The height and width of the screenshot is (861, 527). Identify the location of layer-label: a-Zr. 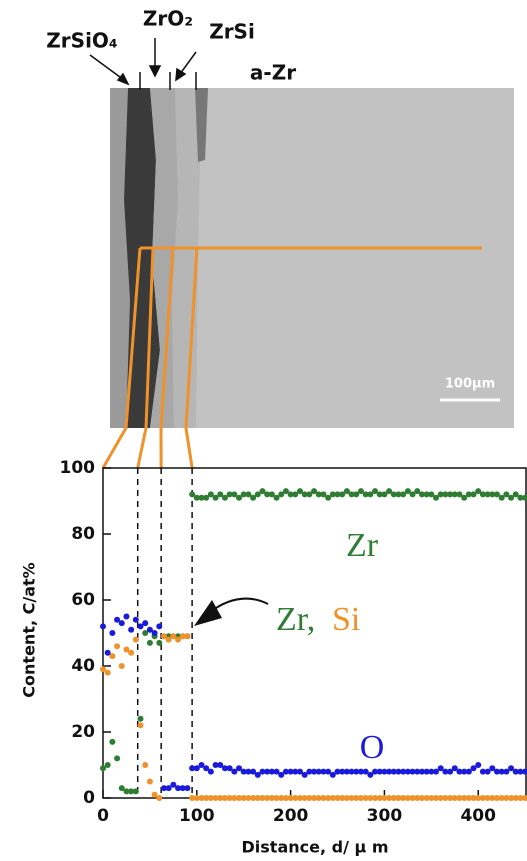
(273, 73).